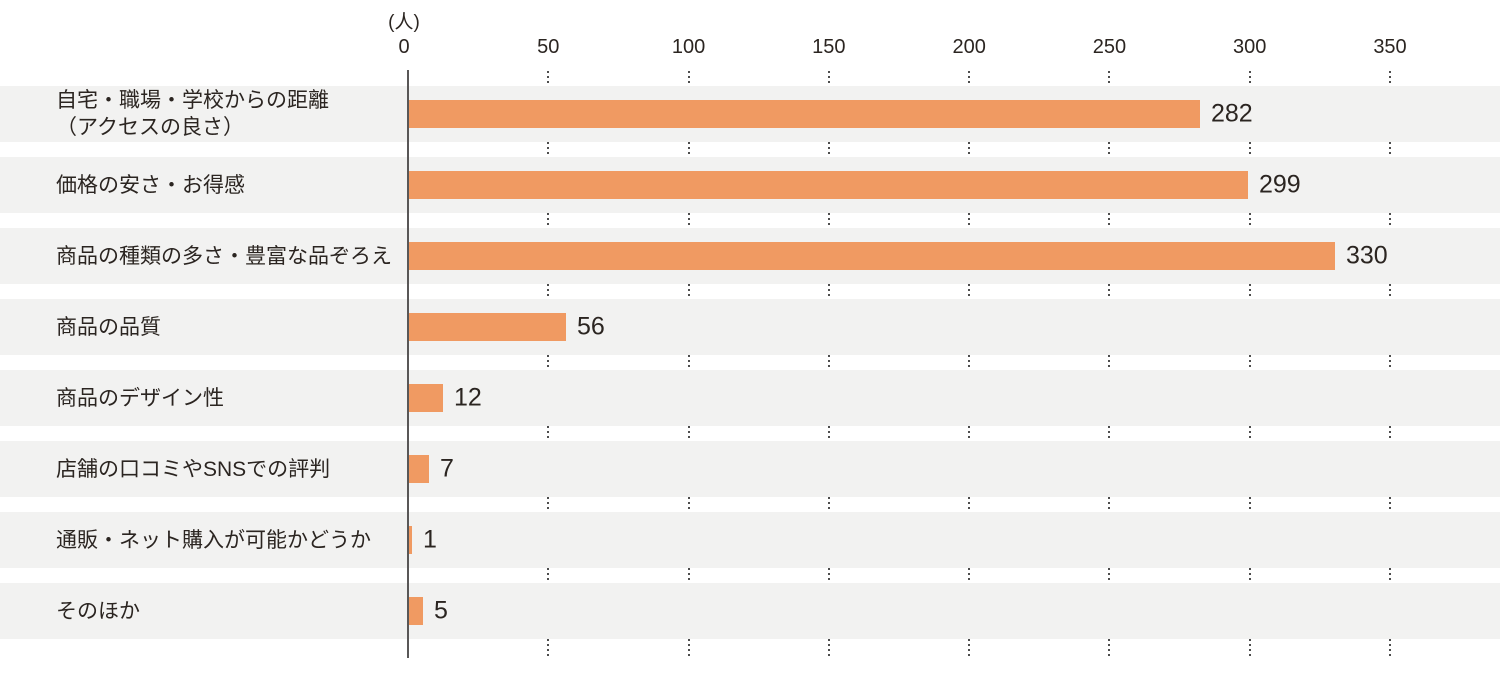  What do you see at coordinates (1280, 184) in the screenshot?
I see `value-label: 299` at bounding box center [1280, 184].